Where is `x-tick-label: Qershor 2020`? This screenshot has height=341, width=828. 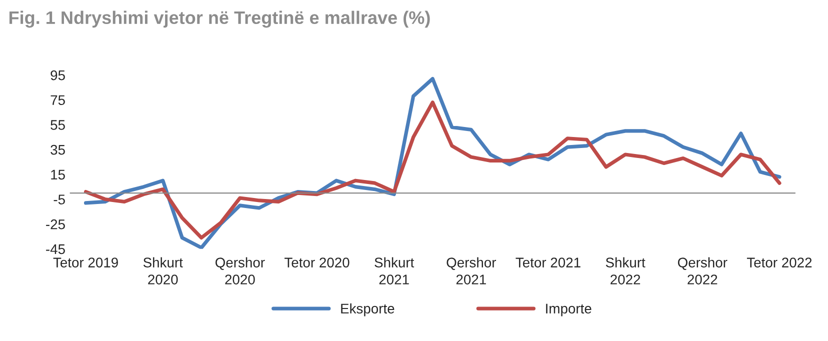
x-tick-label: Qershor 2020 is located at coordinates (240, 270).